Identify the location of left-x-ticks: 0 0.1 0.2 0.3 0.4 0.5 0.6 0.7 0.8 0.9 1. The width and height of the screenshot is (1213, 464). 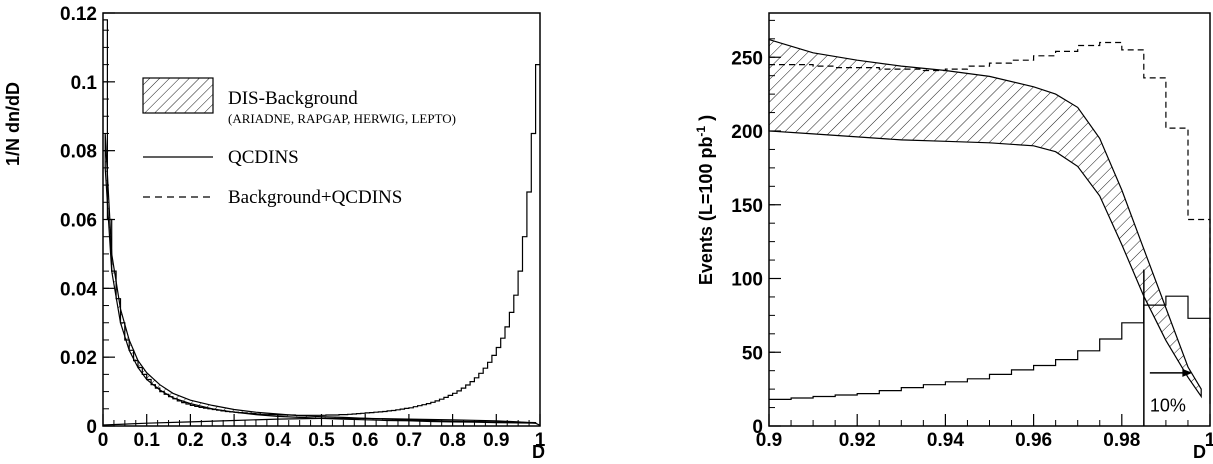
(322, 432).